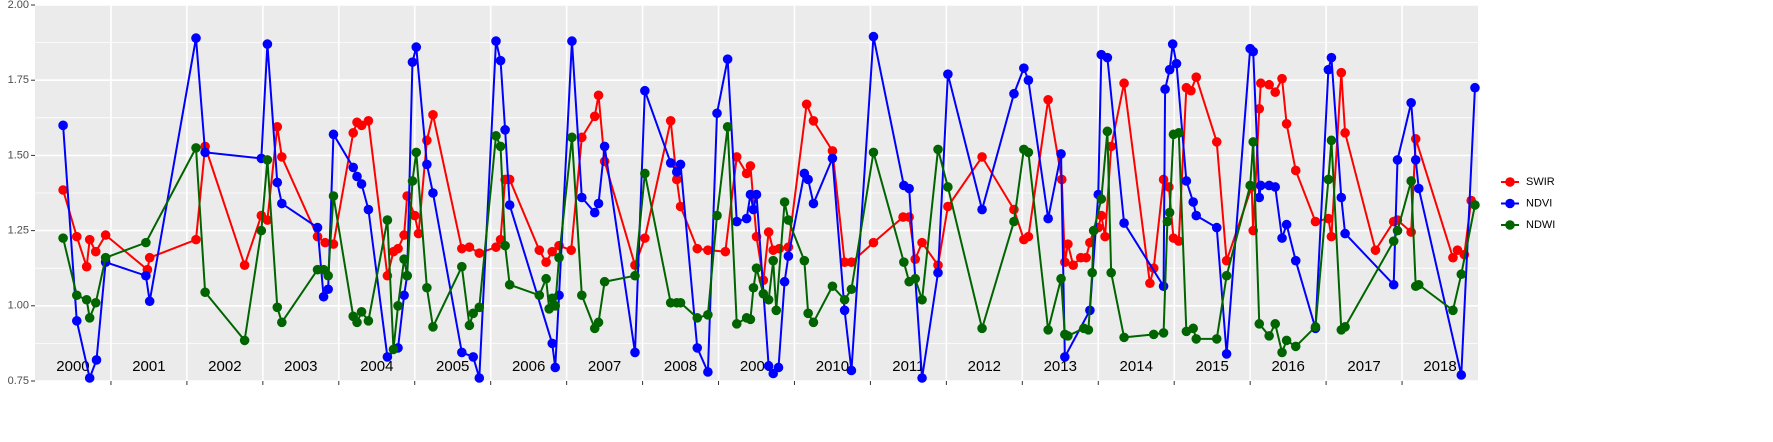 The height and width of the screenshot is (442, 1773). I want to click on year-label: 2017, so click(1363, 366).